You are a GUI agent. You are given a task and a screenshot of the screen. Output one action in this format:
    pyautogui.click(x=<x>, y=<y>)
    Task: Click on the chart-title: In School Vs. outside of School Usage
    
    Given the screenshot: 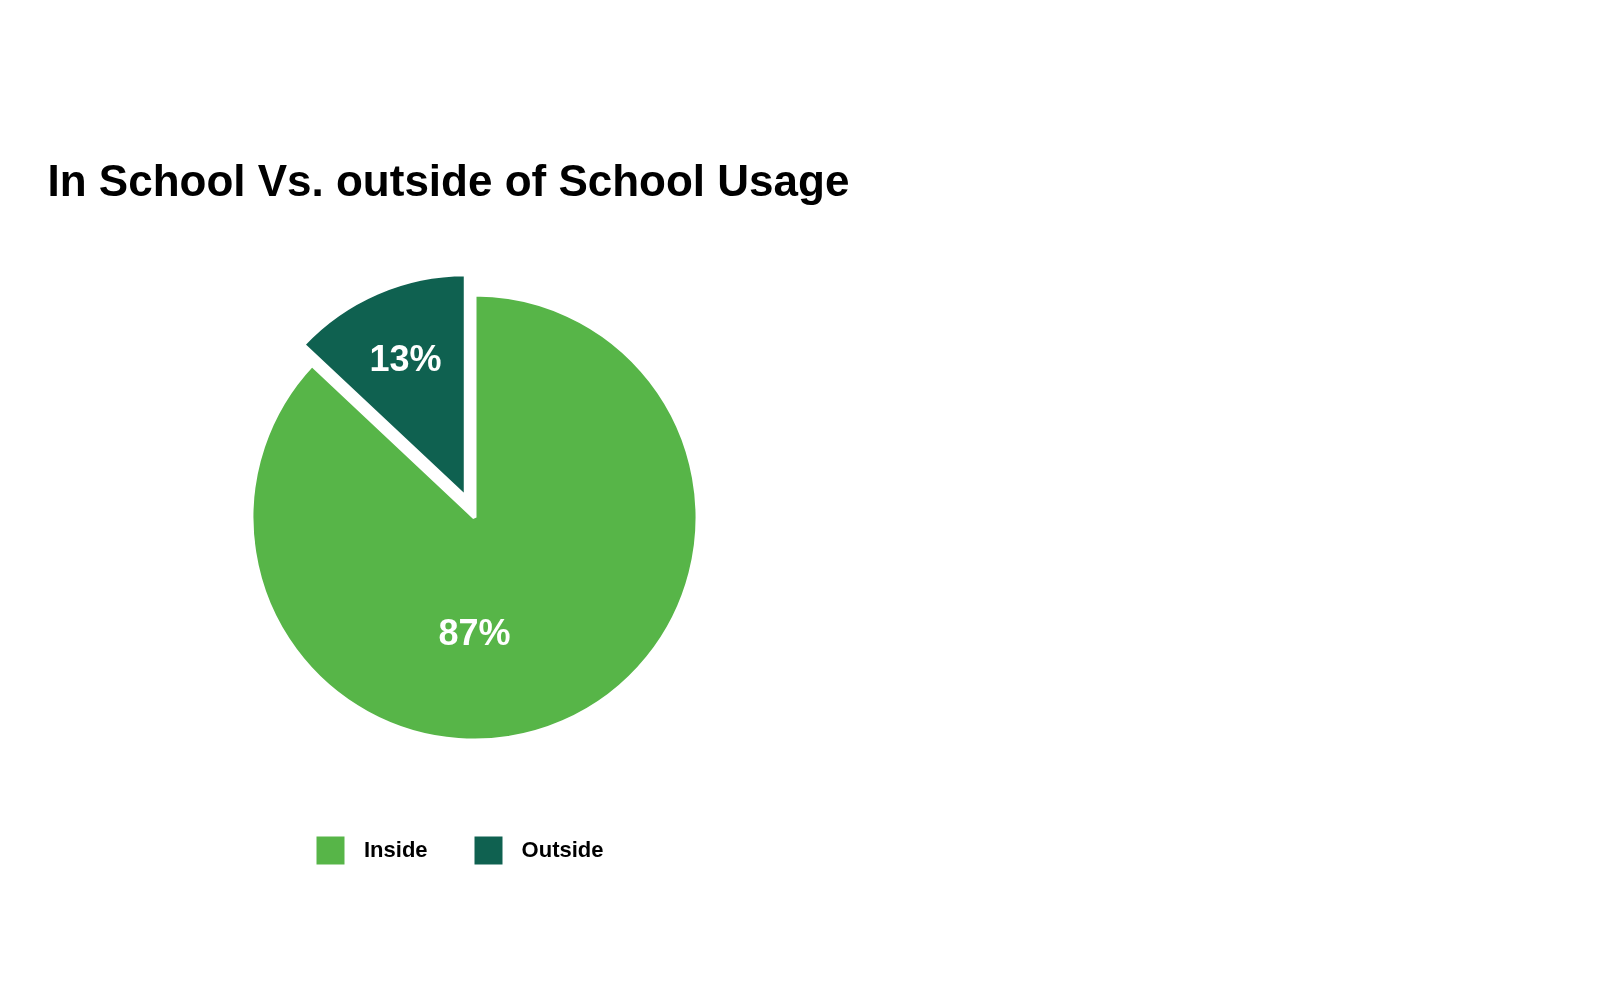 What is the action you would take?
    pyautogui.click(x=448, y=180)
    